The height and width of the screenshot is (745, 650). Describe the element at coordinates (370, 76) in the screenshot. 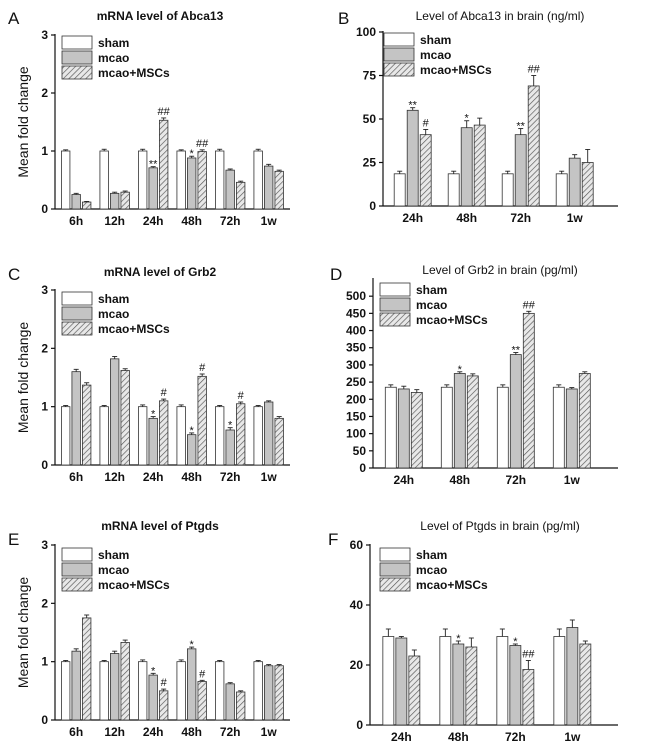

I see `y-tick-label: 75` at that location.